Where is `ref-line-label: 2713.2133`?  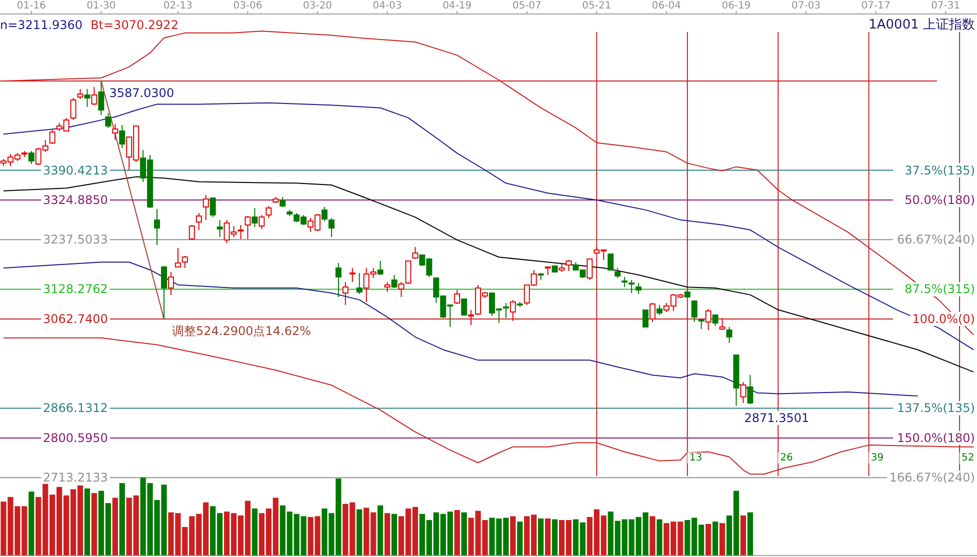 ref-line-label: 2713.2133 is located at coordinates (75, 477).